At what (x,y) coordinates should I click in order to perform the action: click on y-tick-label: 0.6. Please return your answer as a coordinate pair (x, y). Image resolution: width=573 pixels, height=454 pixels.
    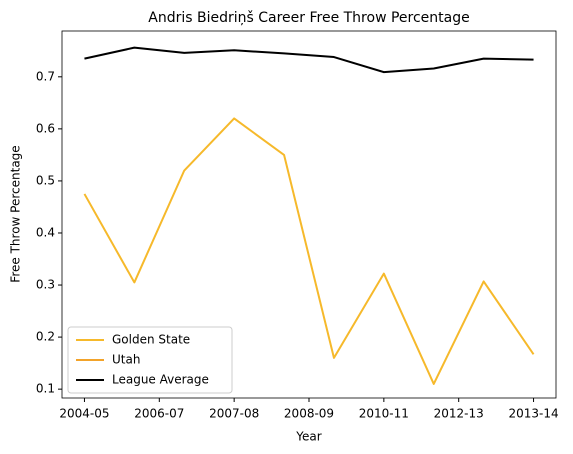
    Looking at the image, I should click on (45, 128).